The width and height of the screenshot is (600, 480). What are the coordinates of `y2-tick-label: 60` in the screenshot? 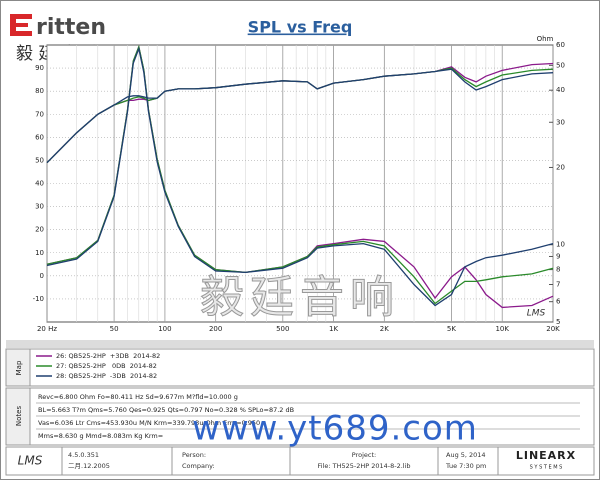 It's located at (560, 45).